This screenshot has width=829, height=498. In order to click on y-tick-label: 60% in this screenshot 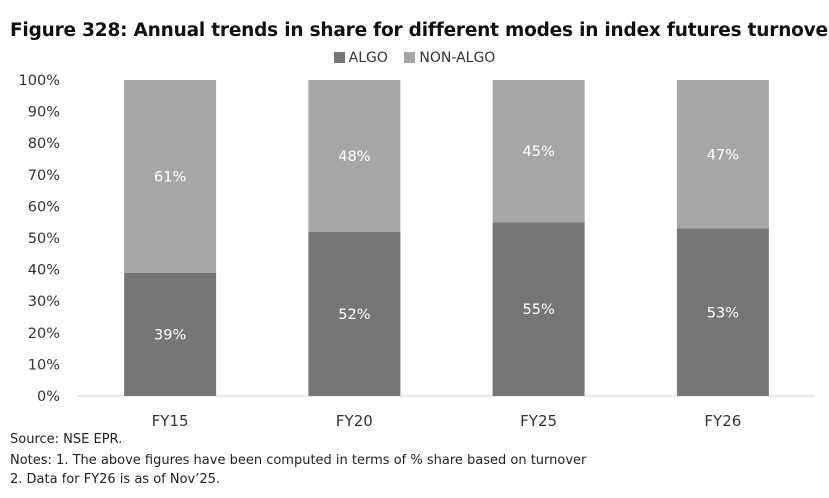, I will do `click(44, 207)`.